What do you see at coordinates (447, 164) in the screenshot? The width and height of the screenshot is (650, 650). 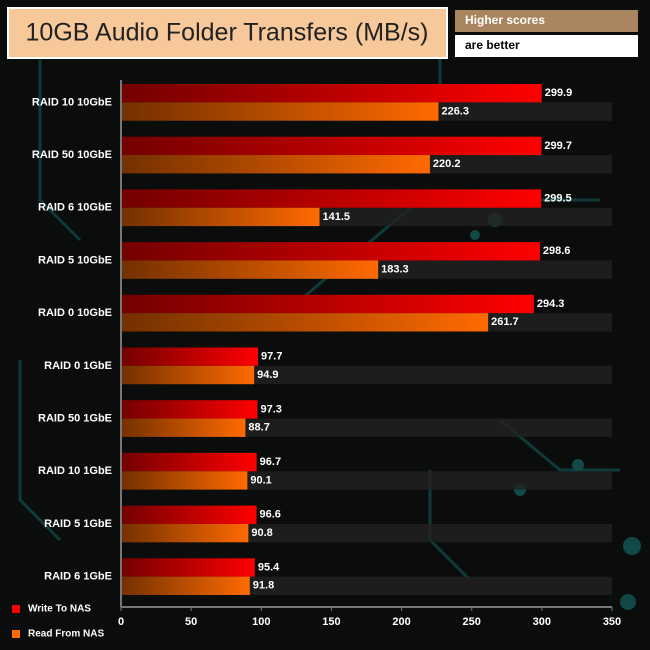 I see `value-label: 220.2` at bounding box center [447, 164].